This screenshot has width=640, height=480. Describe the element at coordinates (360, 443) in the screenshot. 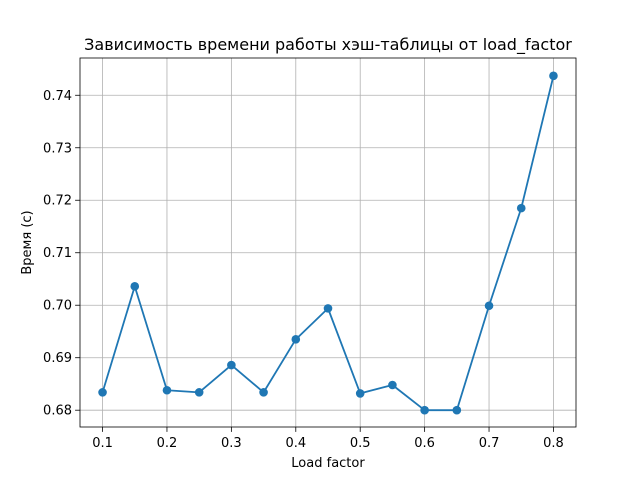

I see `x-tick-label: 0.5` at that location.